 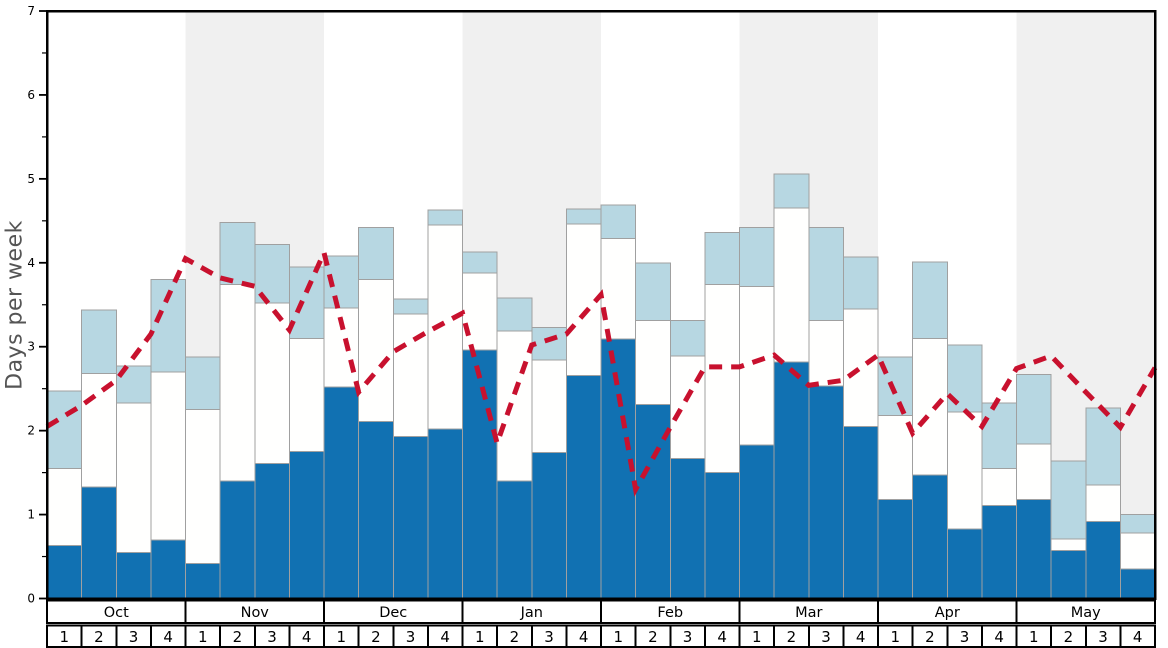 I want to click on bar-segment-white-jan-w1, so click(x=480, y=311).